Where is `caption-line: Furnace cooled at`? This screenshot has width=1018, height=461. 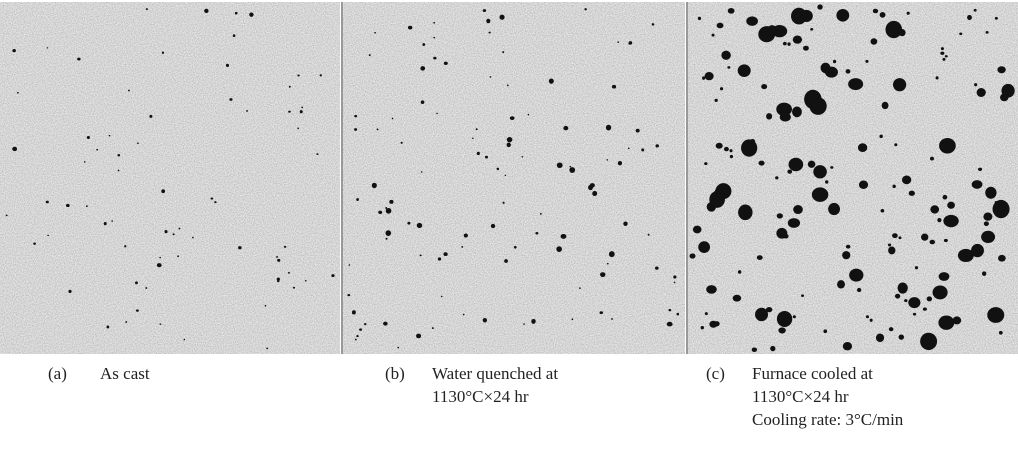 caption-line: Furnace cooled at is located at coordinates (812, 373).